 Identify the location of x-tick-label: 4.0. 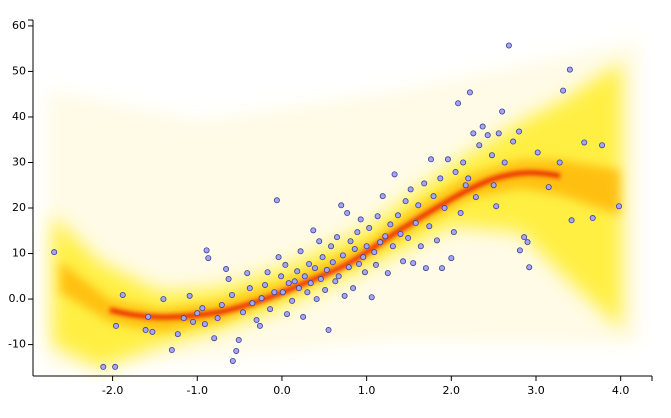
(621, 390).